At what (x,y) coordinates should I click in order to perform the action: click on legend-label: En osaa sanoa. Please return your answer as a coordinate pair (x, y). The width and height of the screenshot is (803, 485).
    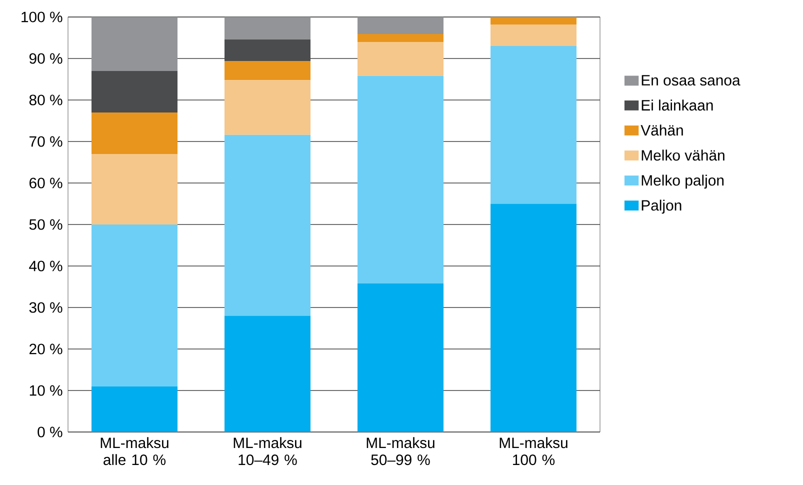
    Looking at the image, I should click on (691, 80).